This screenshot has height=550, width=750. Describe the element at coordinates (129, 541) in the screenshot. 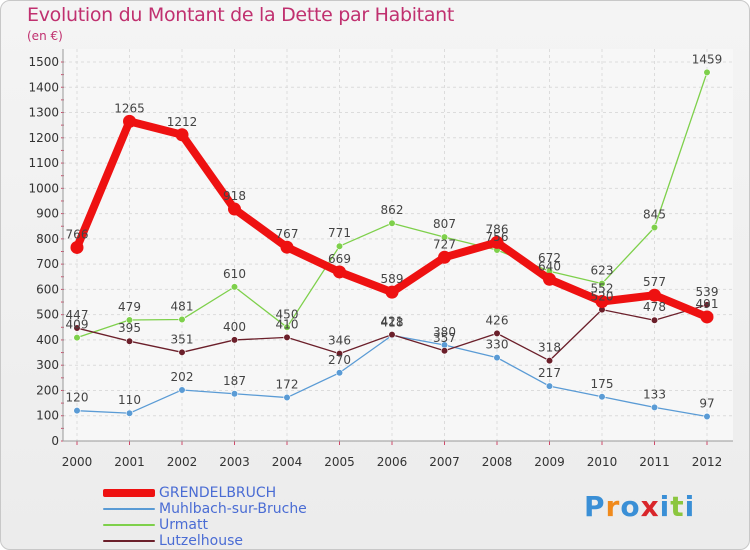

I see `legend-swatch-lutzelhouse` at that location.